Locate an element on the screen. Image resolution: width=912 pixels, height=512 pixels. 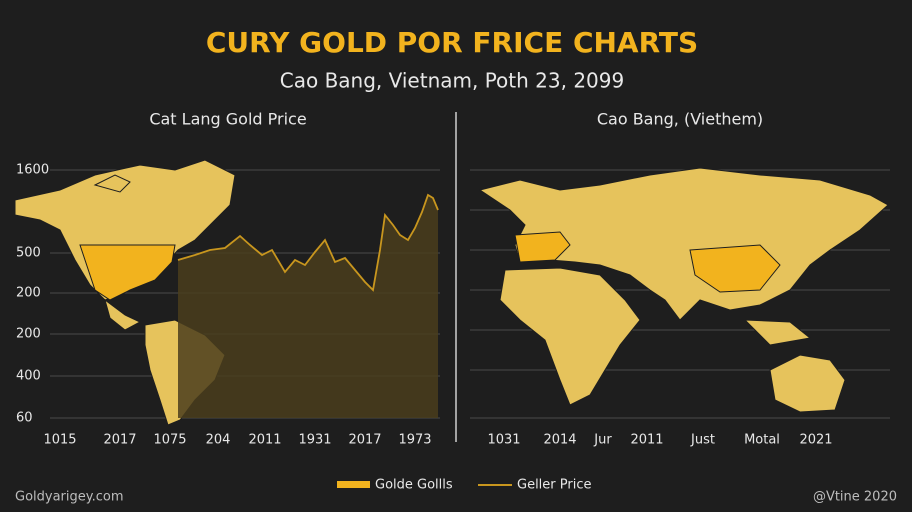
x-axis-label: 1931 is located at coordinates (314, 440).